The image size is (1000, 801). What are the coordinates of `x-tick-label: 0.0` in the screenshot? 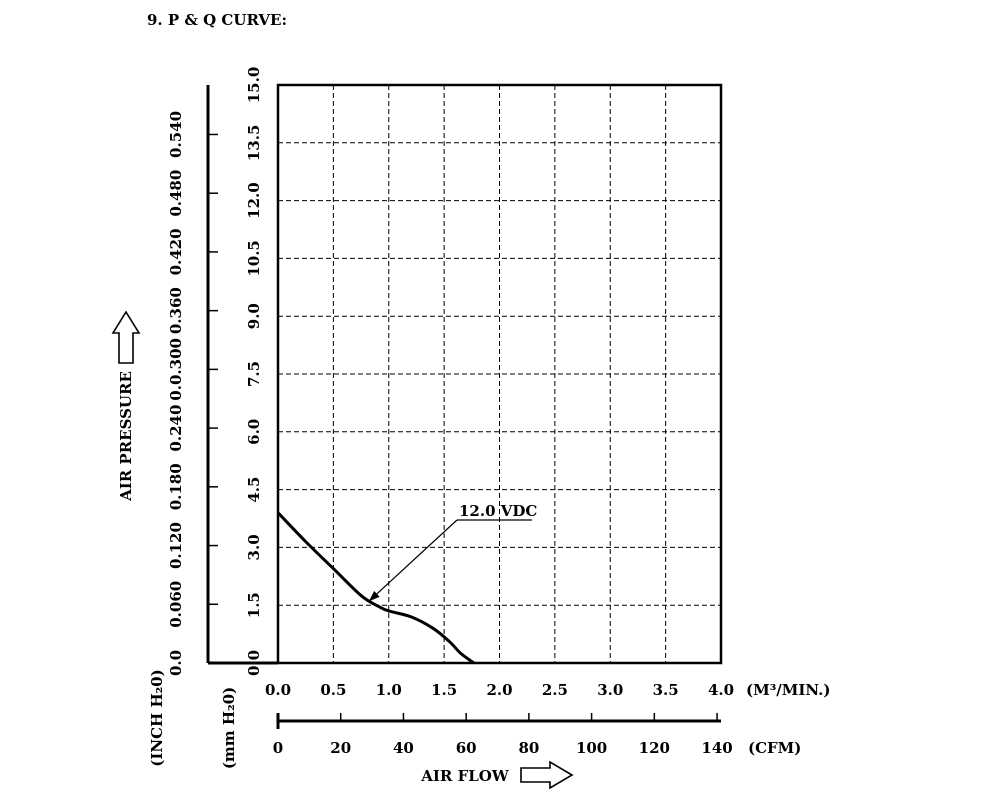 It's located at (278, 690).